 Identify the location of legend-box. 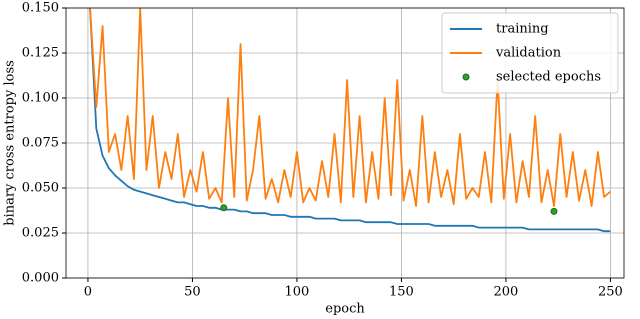
(530, 53).